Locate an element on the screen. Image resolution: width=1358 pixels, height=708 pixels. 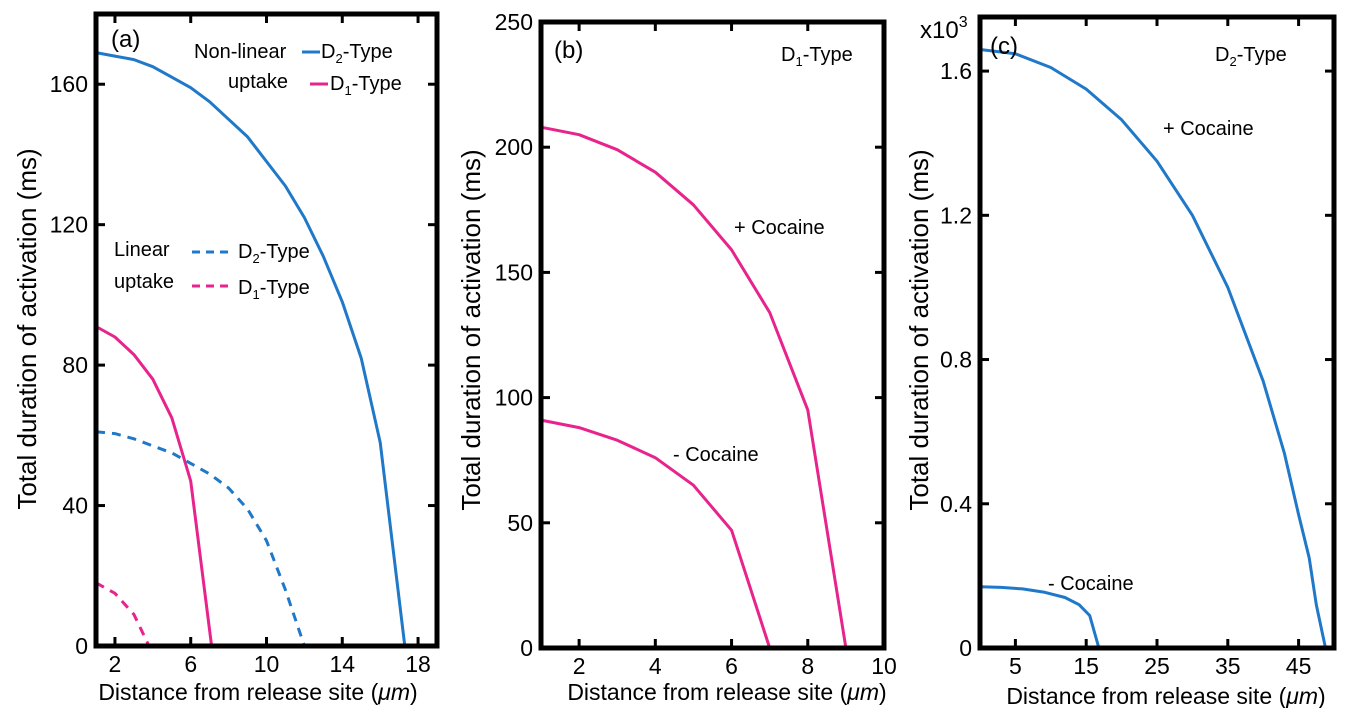
legend-nonlinear-label-line1: Non-linear is located at coordinates (240, 52).